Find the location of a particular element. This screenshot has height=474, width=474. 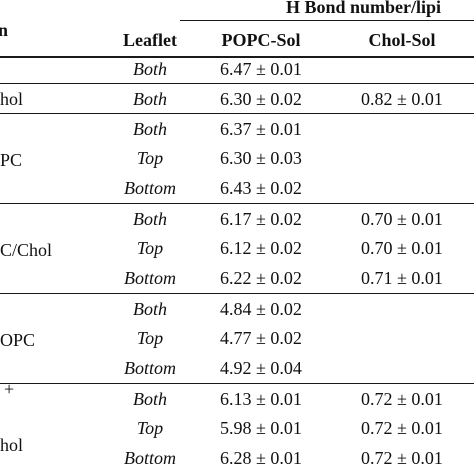

cell-popc-sol: 4.92 ± 0.04 is located at coordinates (261, 368).